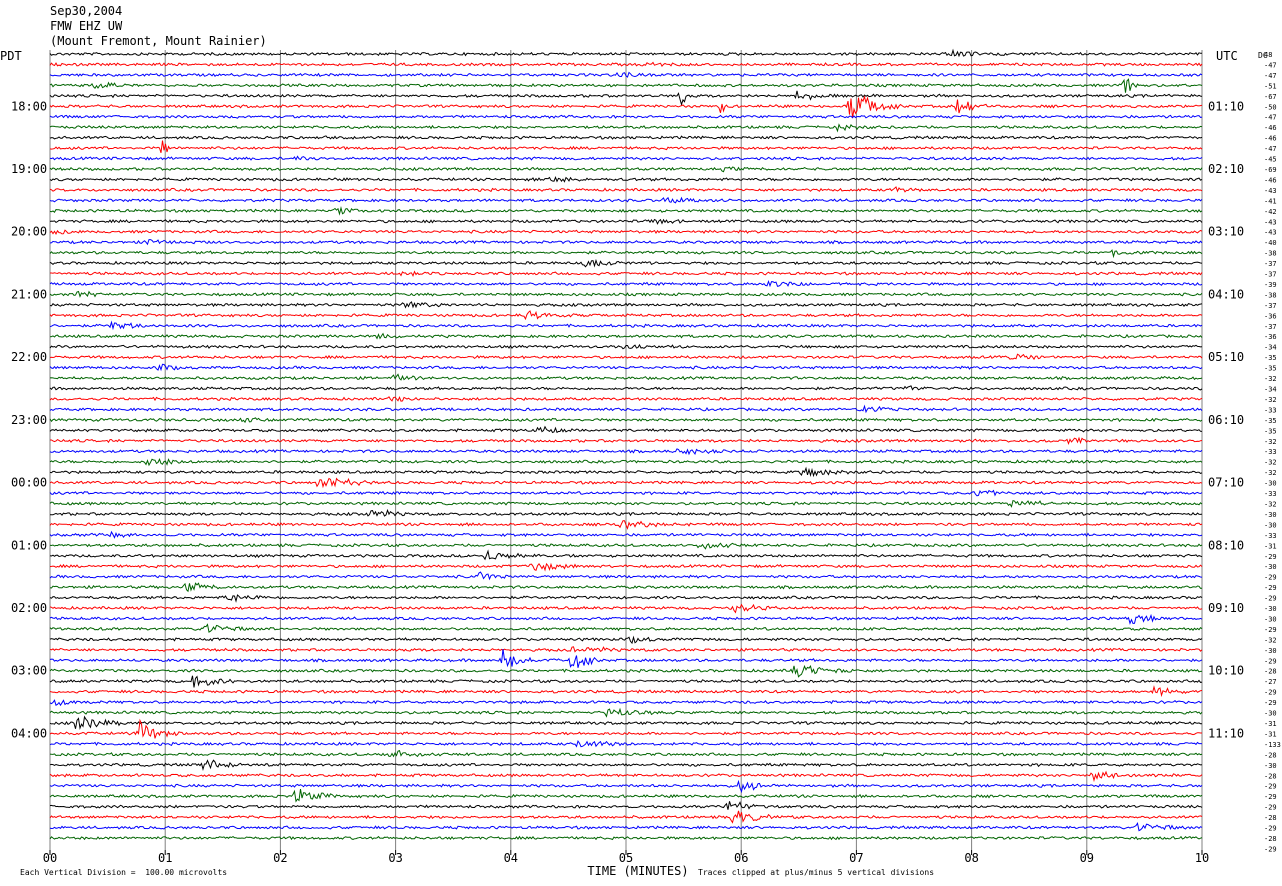 This screenshot has width=1282, height=886. I want to click on dc-offset-label: -40, so click(1270, 243).